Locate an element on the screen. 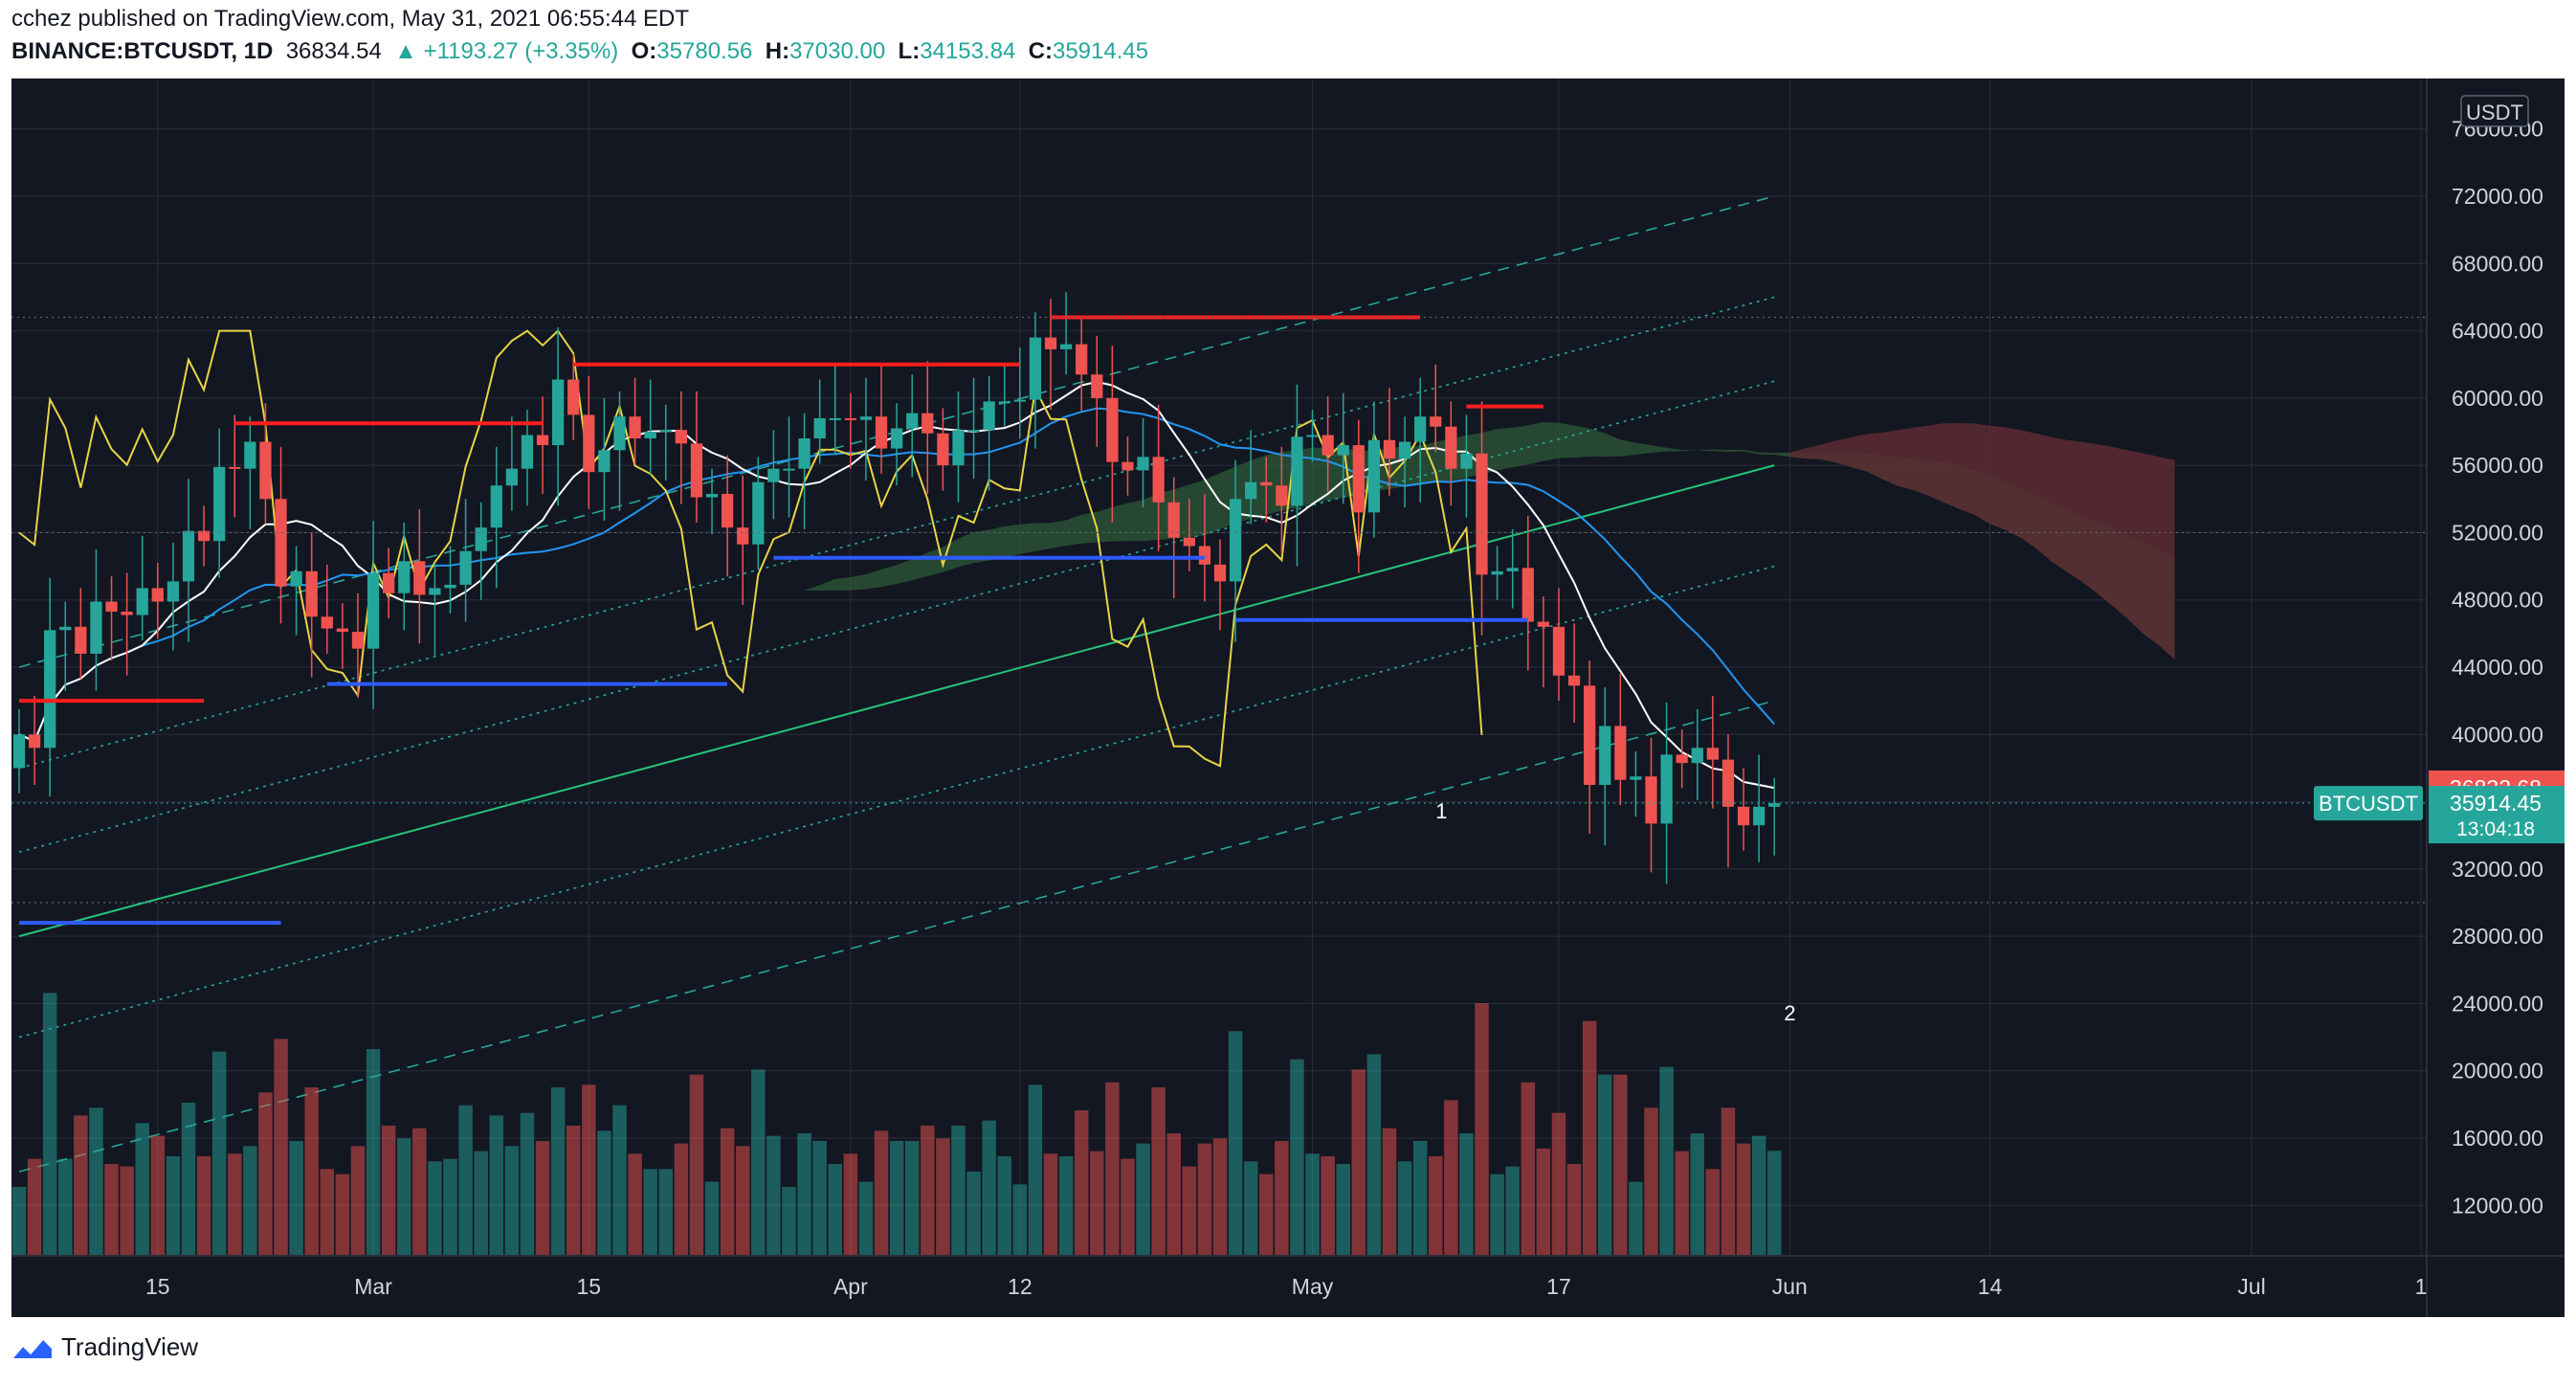 Image resolution: width=2576 pixels, height=1386 pixels. x-tick-label: Mar is located at coordinates (373, 1286).